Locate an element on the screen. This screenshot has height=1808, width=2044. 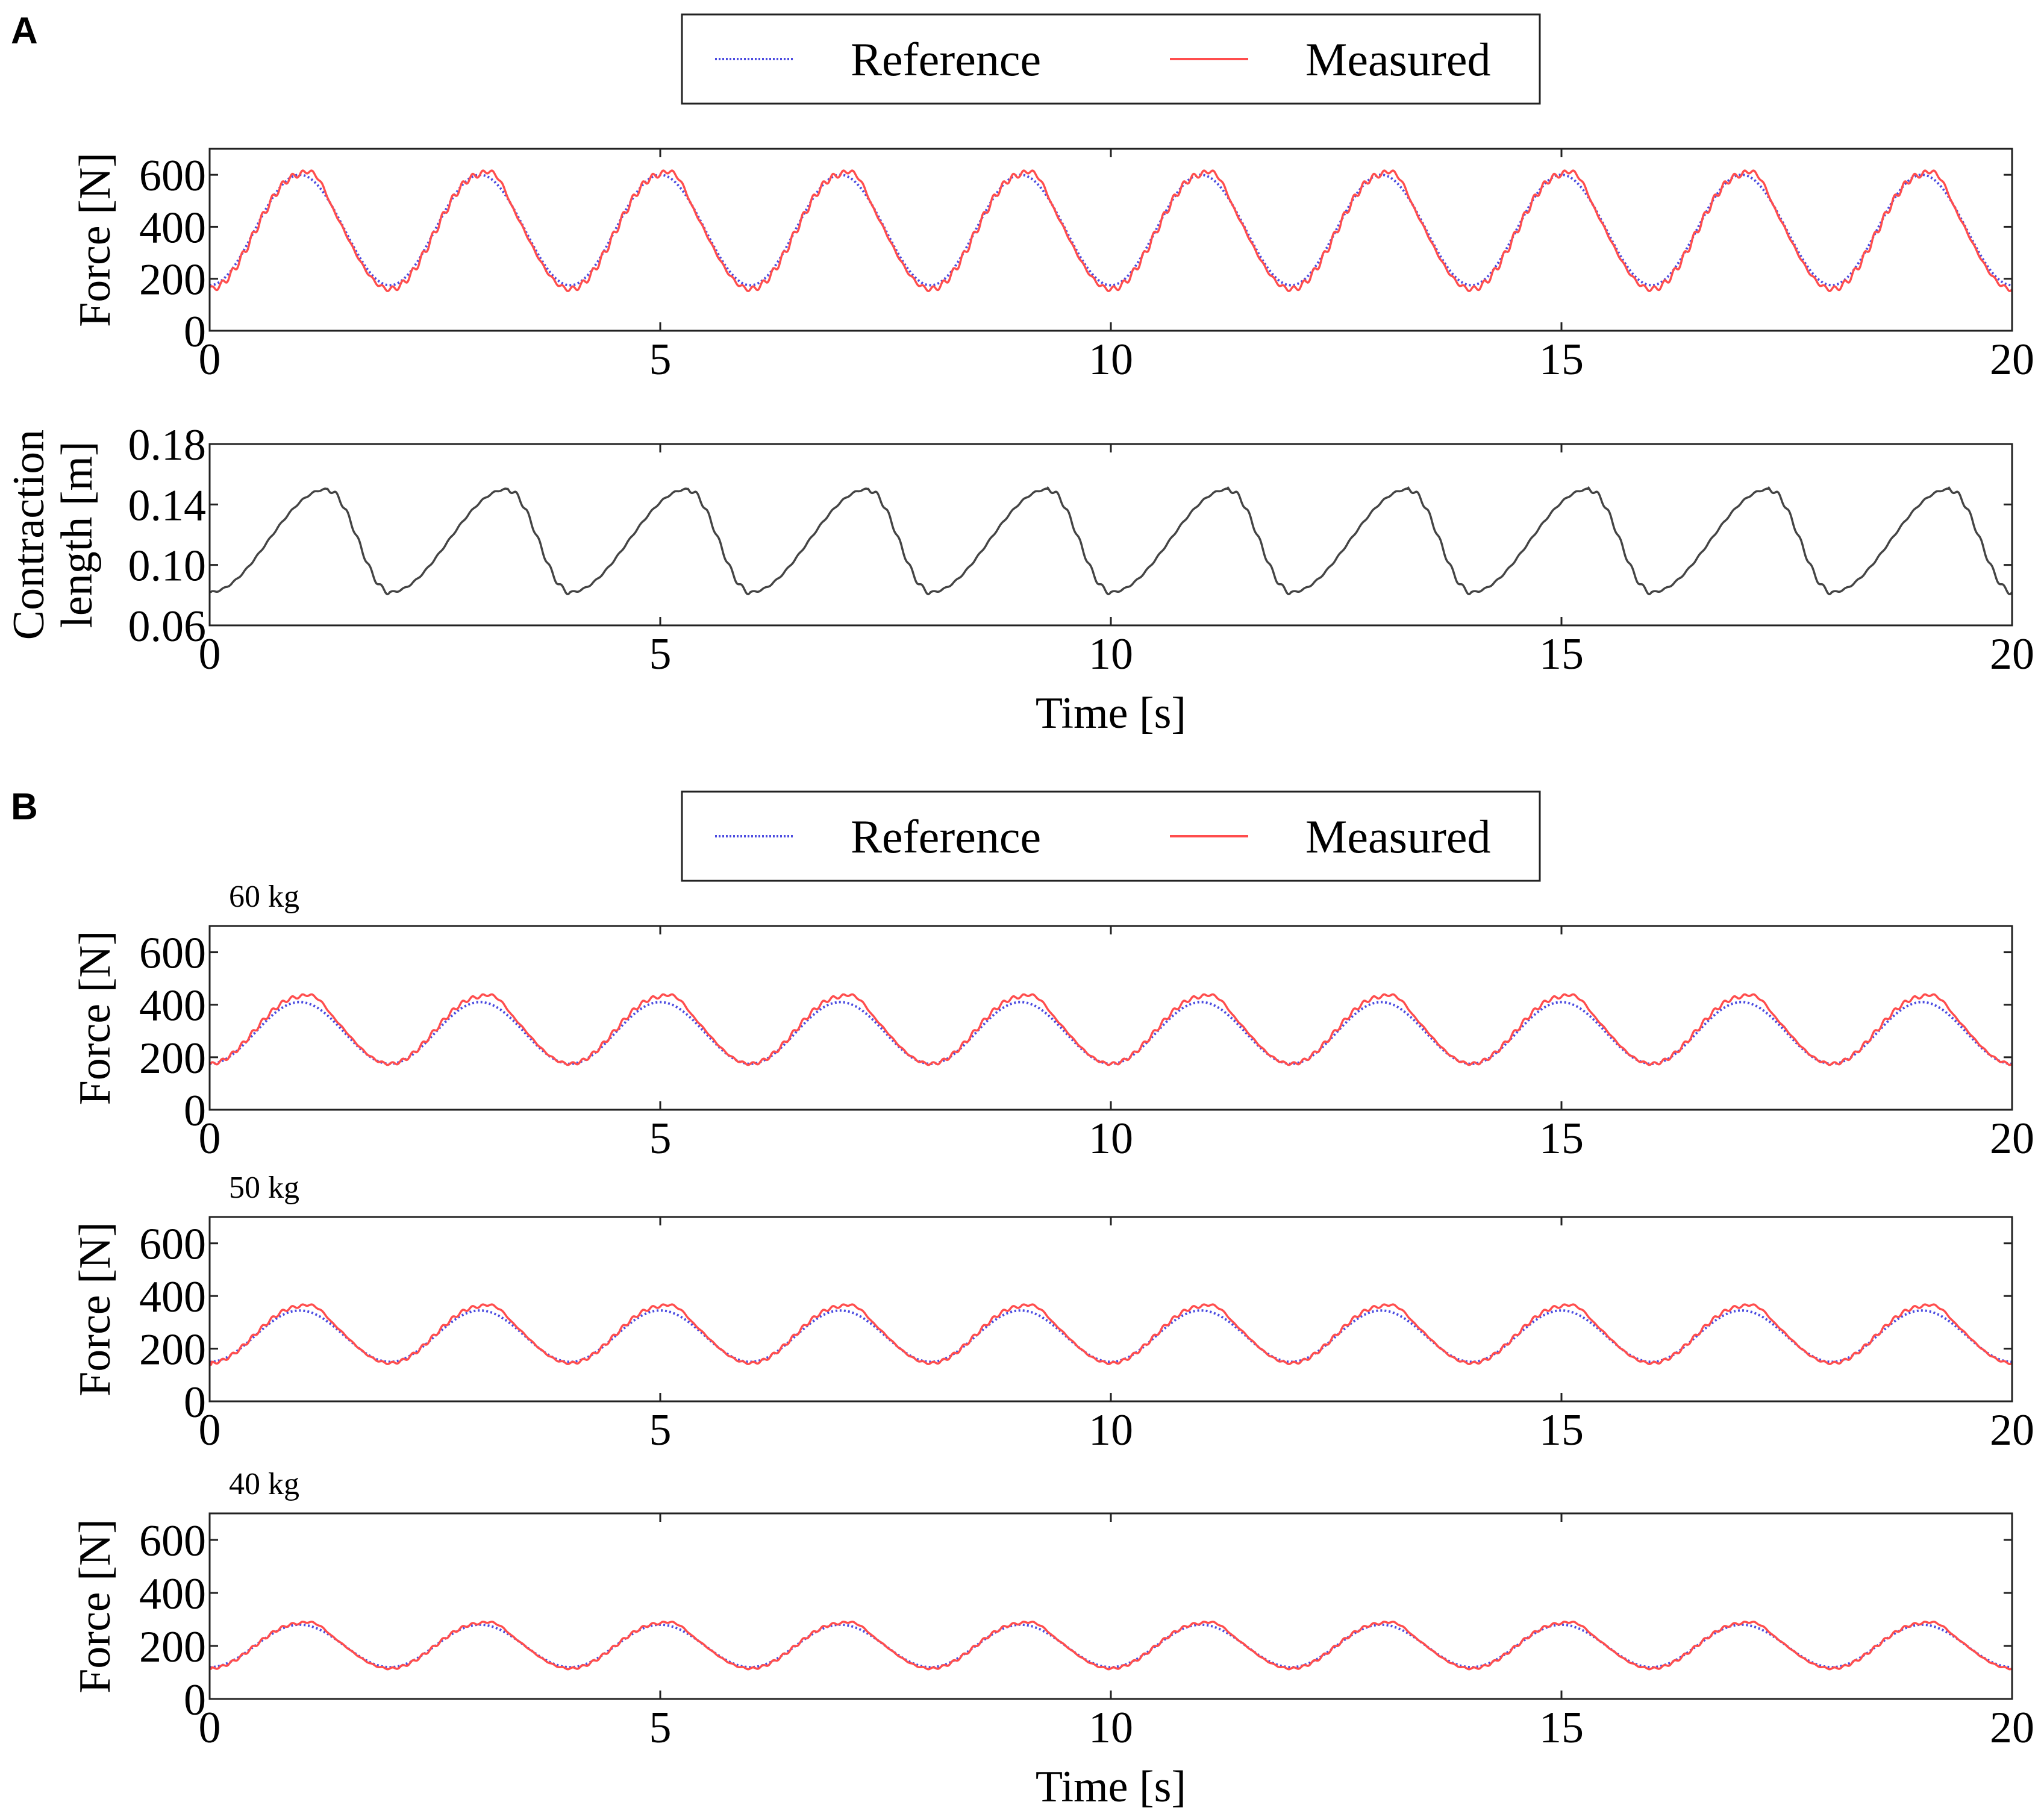
y-axis-label-line2: length [m] is located at coordinates (77, 534).